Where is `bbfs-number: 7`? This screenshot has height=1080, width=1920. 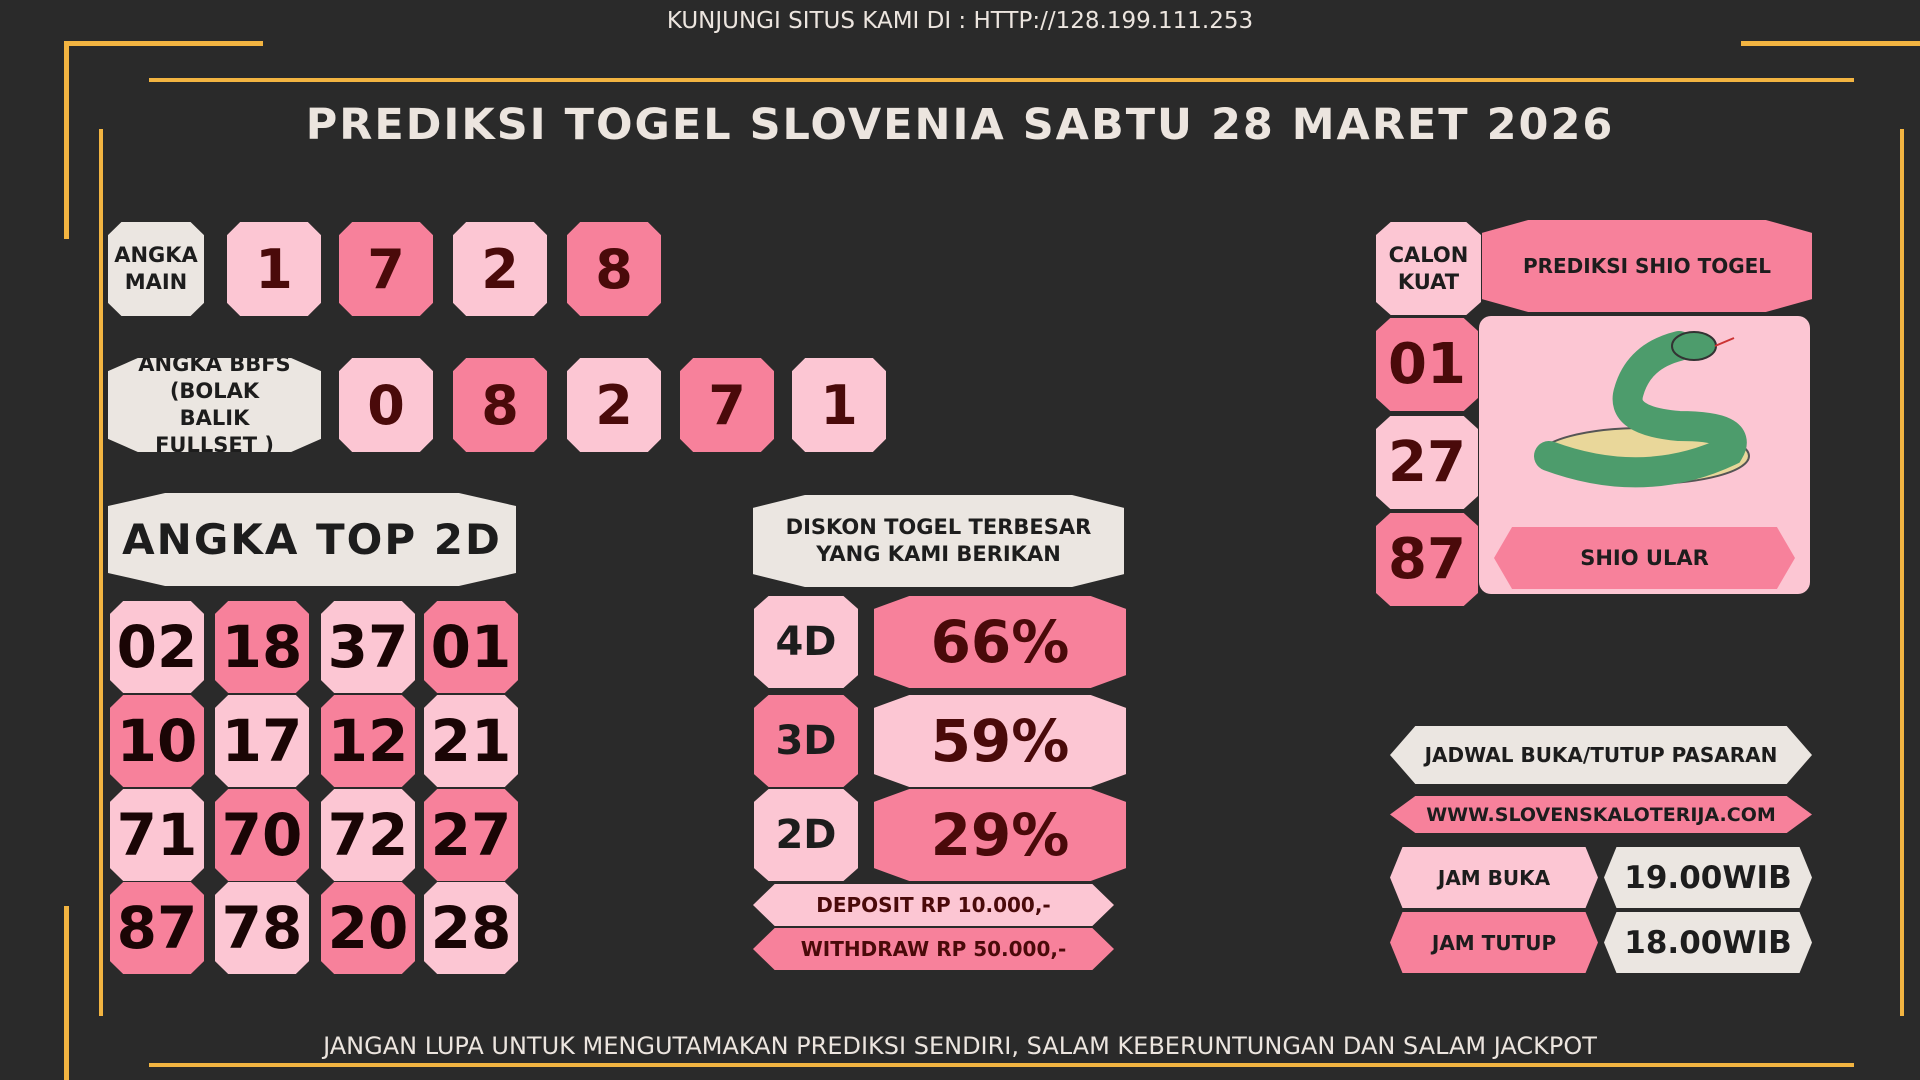
bbfs-number: 7 is located at coordinates (727, 405).